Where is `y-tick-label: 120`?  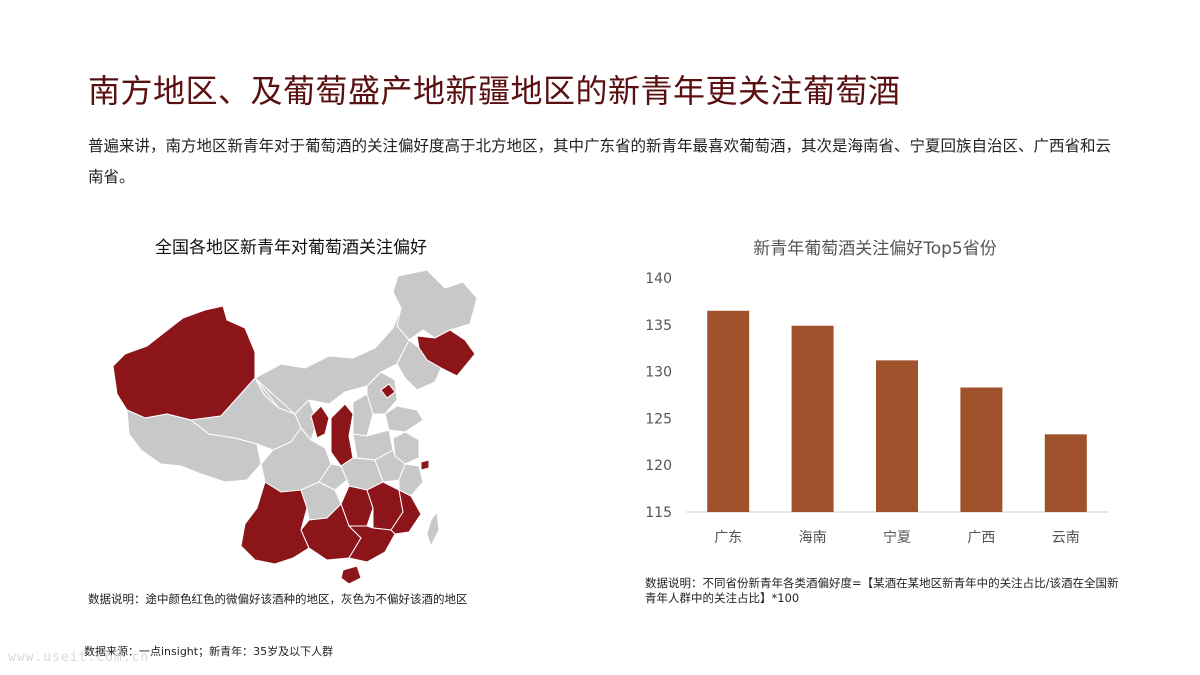 y-tick-label: 120 is located at coordinates (658, 466).